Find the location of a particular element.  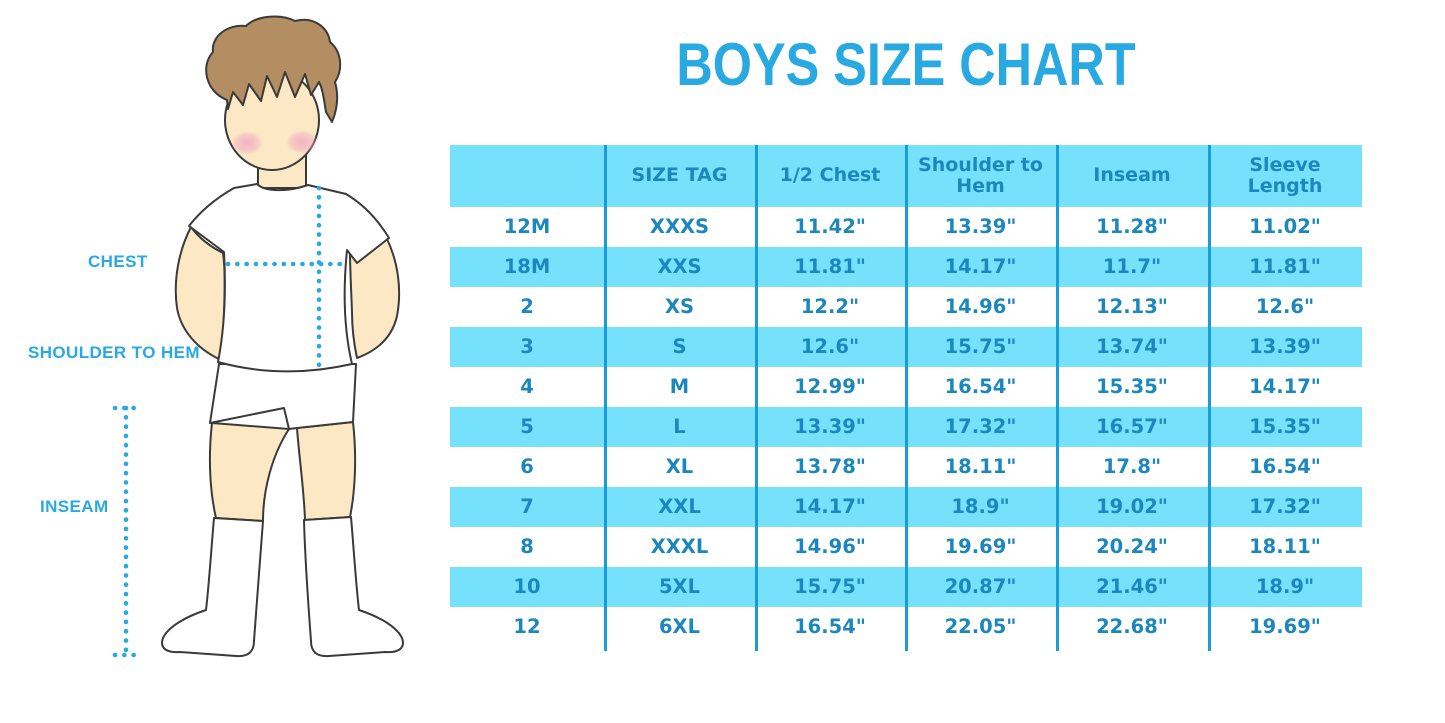

table-row: 6 XL 13.78" 18.11" 17.8" 16.54" is located at coordinates (906, 467).